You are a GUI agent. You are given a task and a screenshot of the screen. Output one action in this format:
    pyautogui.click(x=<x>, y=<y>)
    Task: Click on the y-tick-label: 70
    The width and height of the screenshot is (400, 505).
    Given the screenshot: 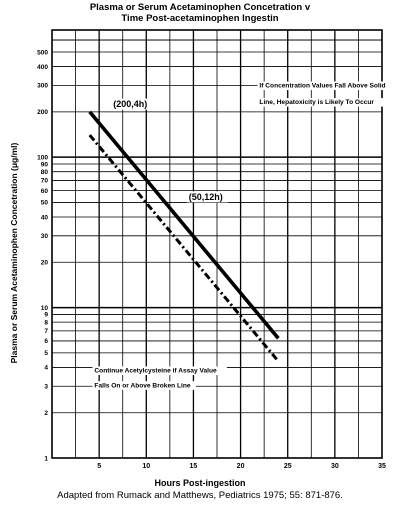 What is the action you would take?
    pyautogui.click(x=45, y=181)
    